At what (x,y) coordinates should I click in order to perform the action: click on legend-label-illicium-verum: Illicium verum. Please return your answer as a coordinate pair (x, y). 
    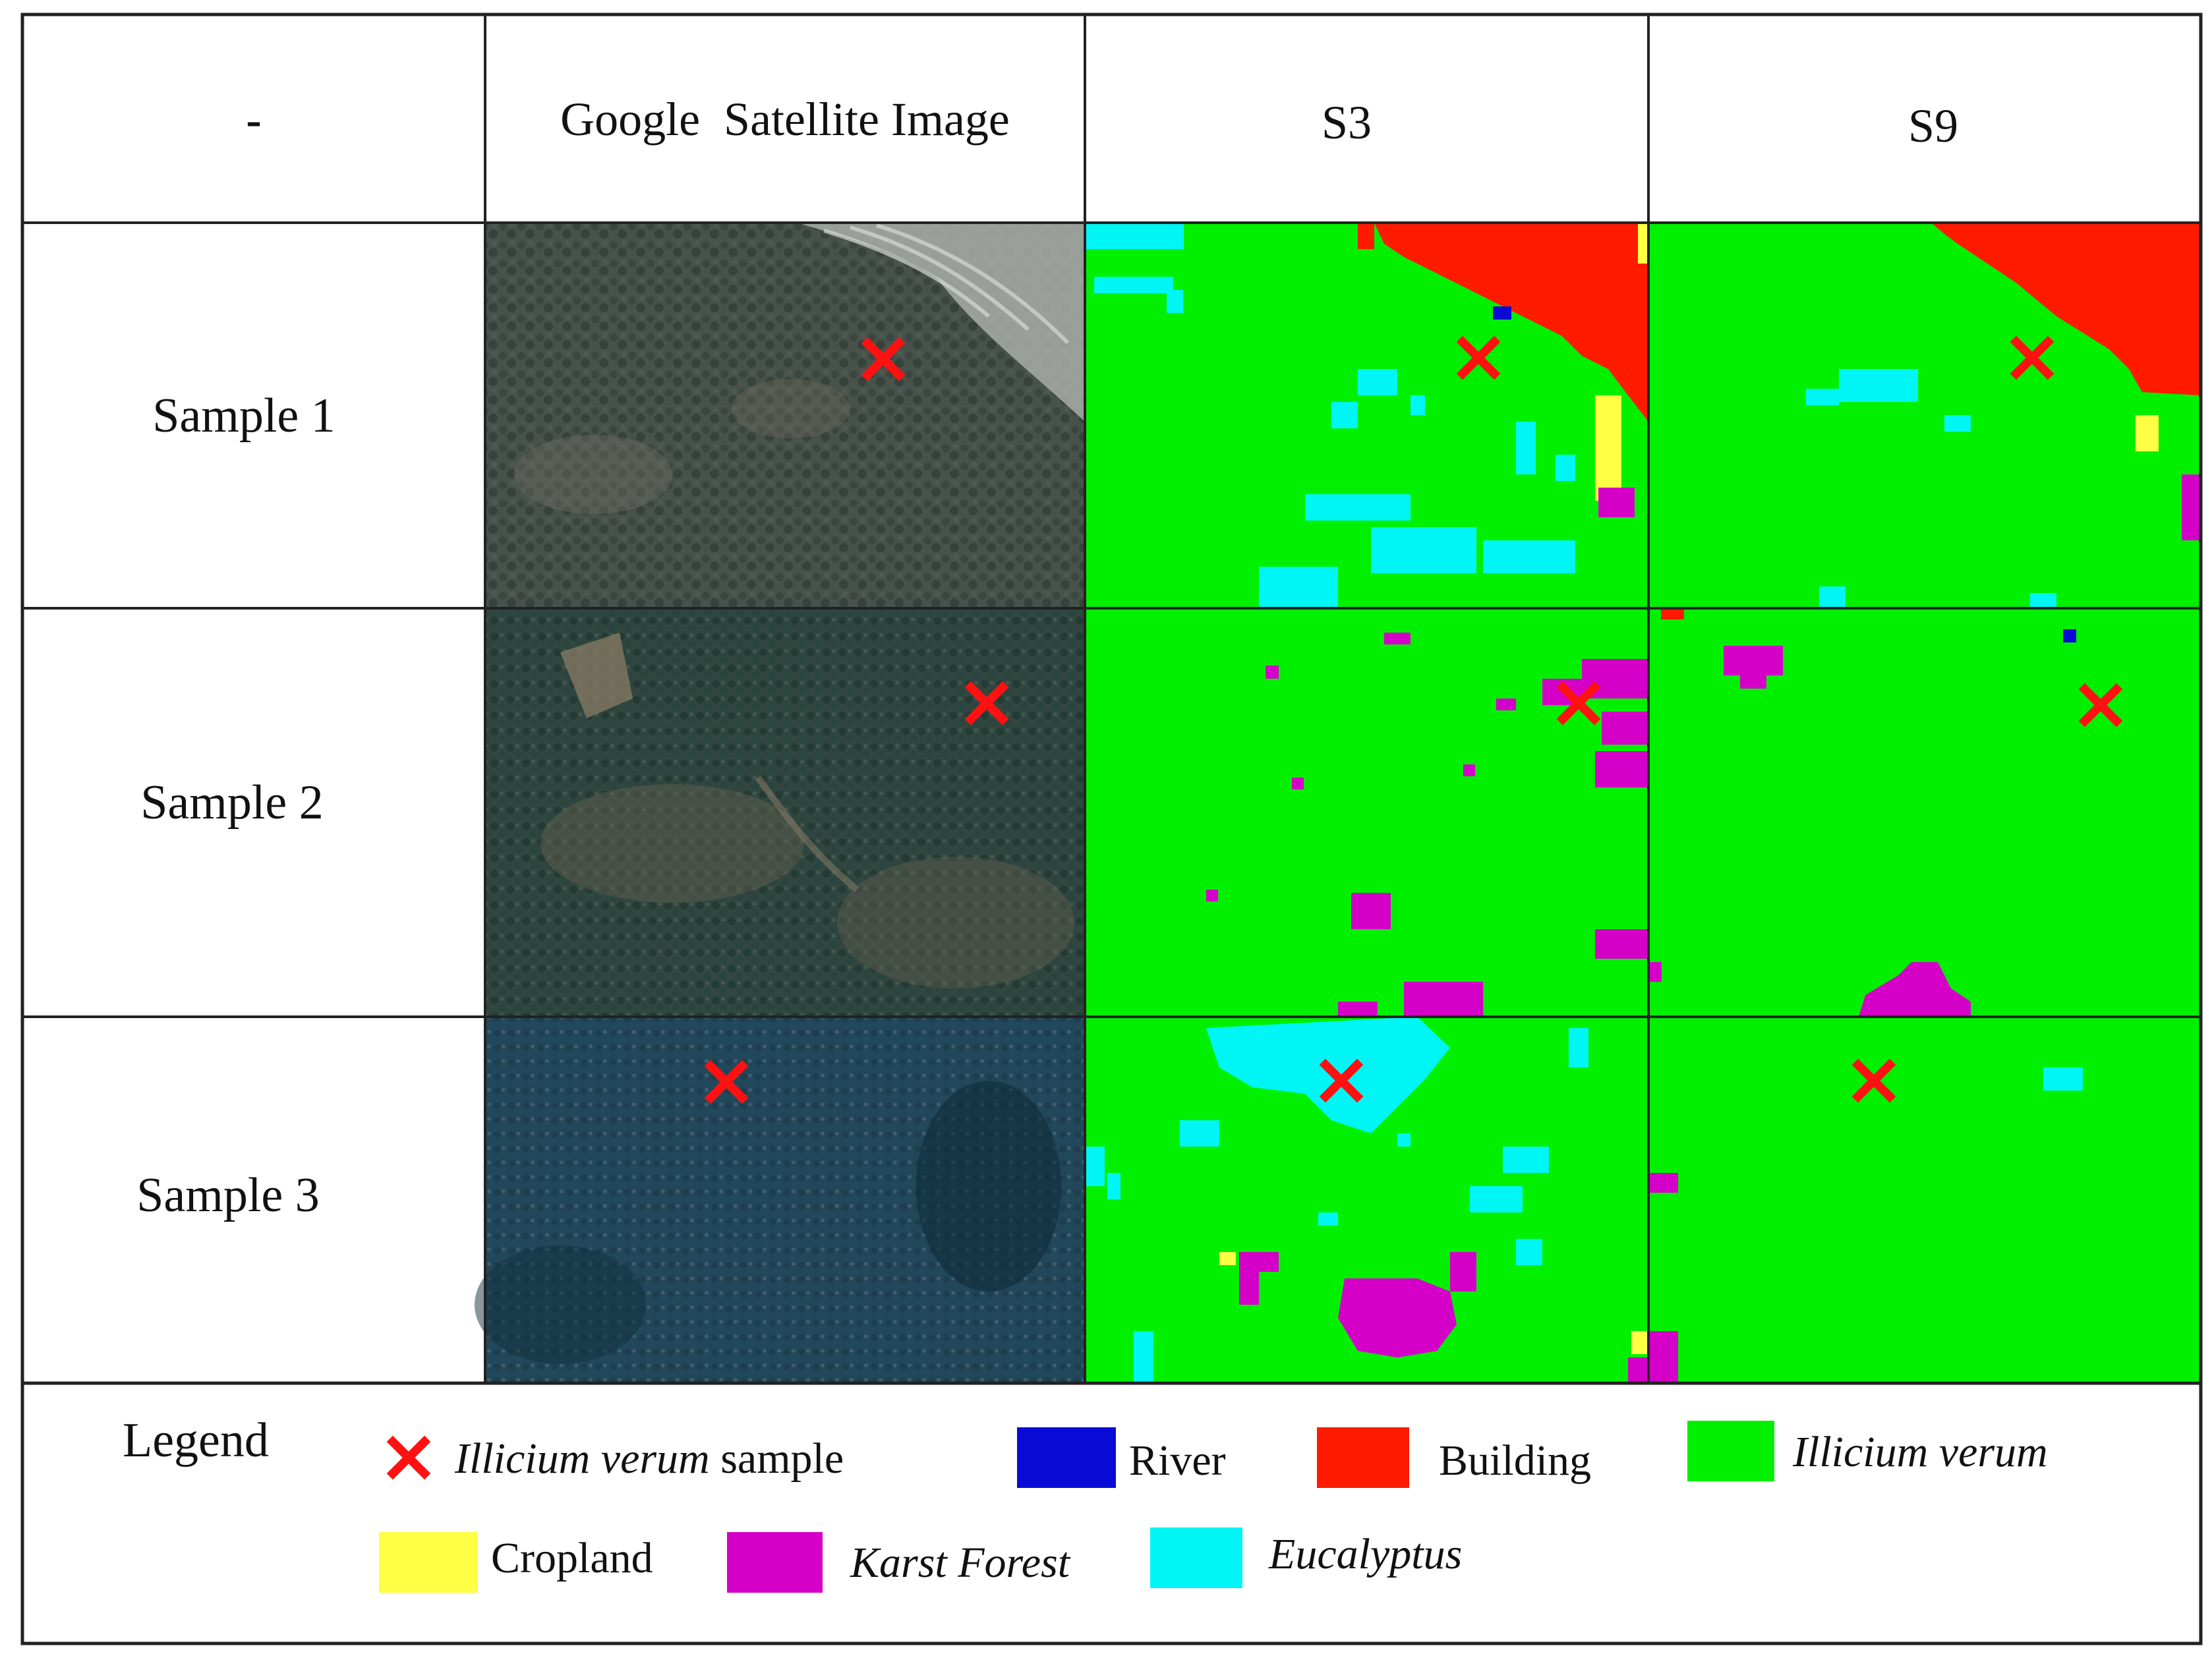
    Looking at the image, I should click on (1920, 1452).